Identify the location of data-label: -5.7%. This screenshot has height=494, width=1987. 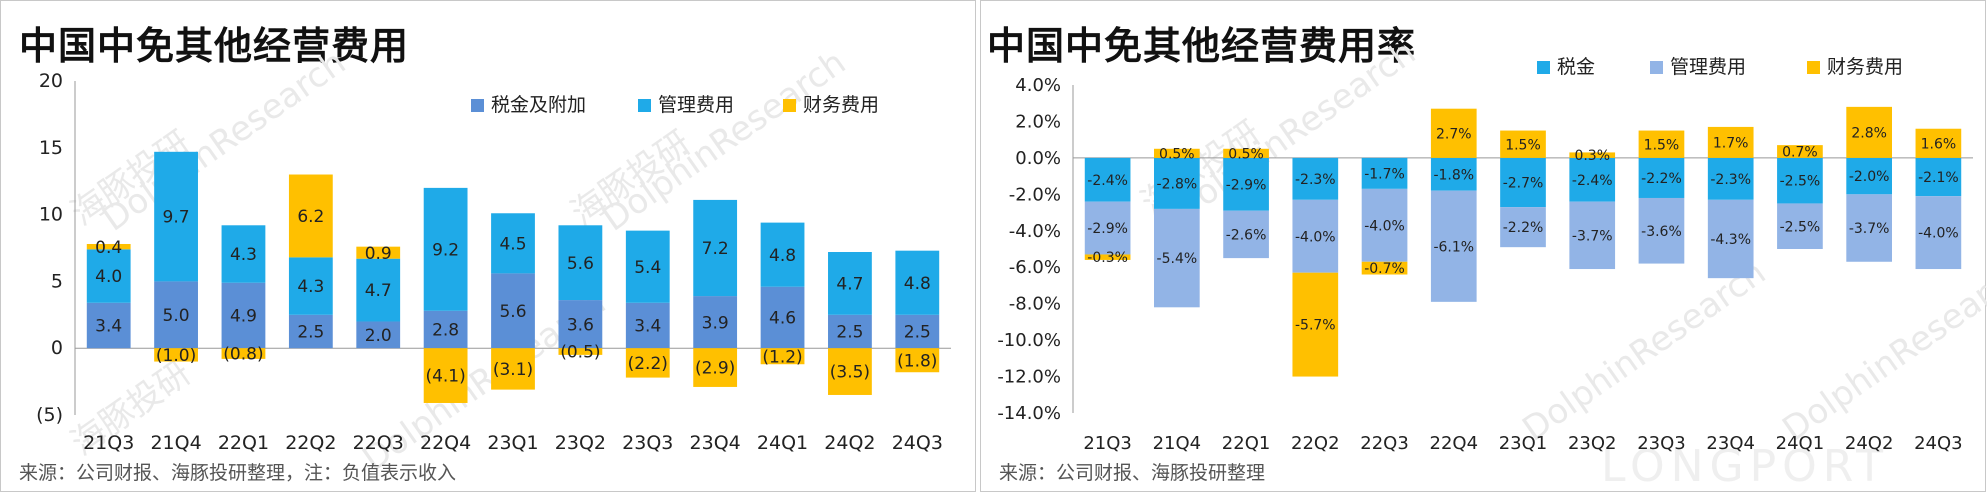
(1315, 326).